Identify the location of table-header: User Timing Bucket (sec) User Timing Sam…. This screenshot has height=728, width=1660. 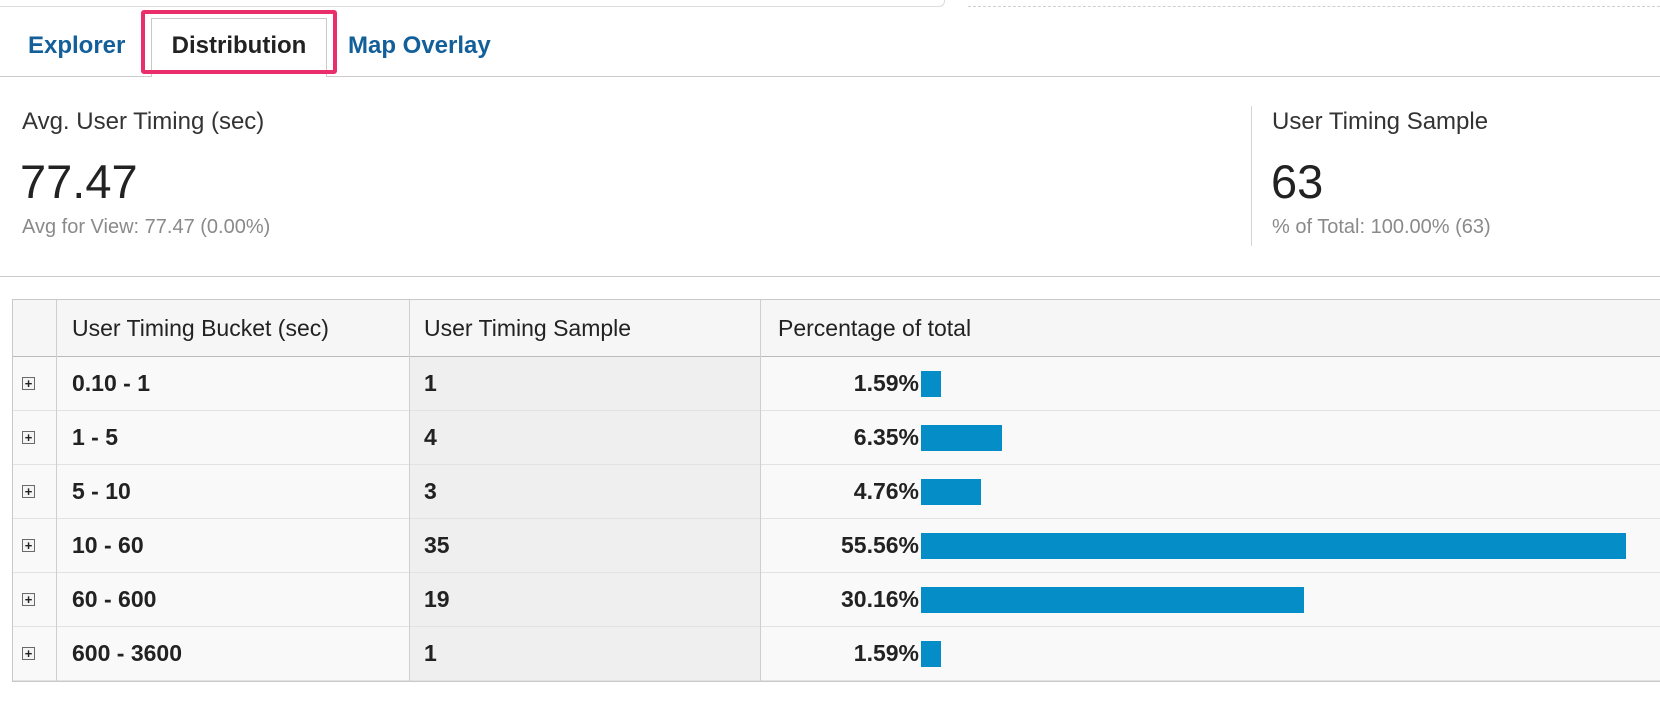
(836, 328).